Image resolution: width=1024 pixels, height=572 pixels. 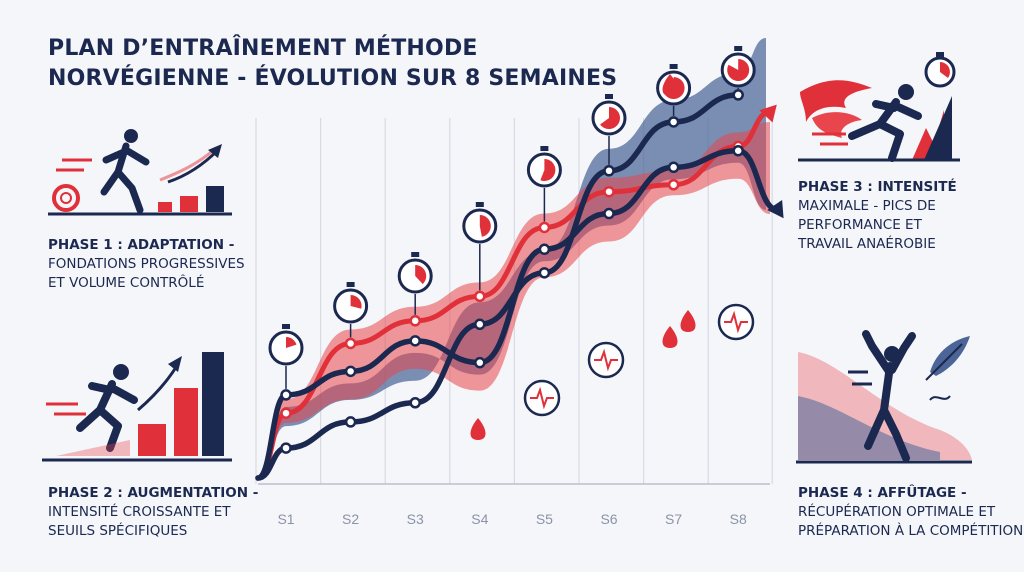 I want to click on phase-1-line-2: et volume contrôlé, so click(x=126, y=283).